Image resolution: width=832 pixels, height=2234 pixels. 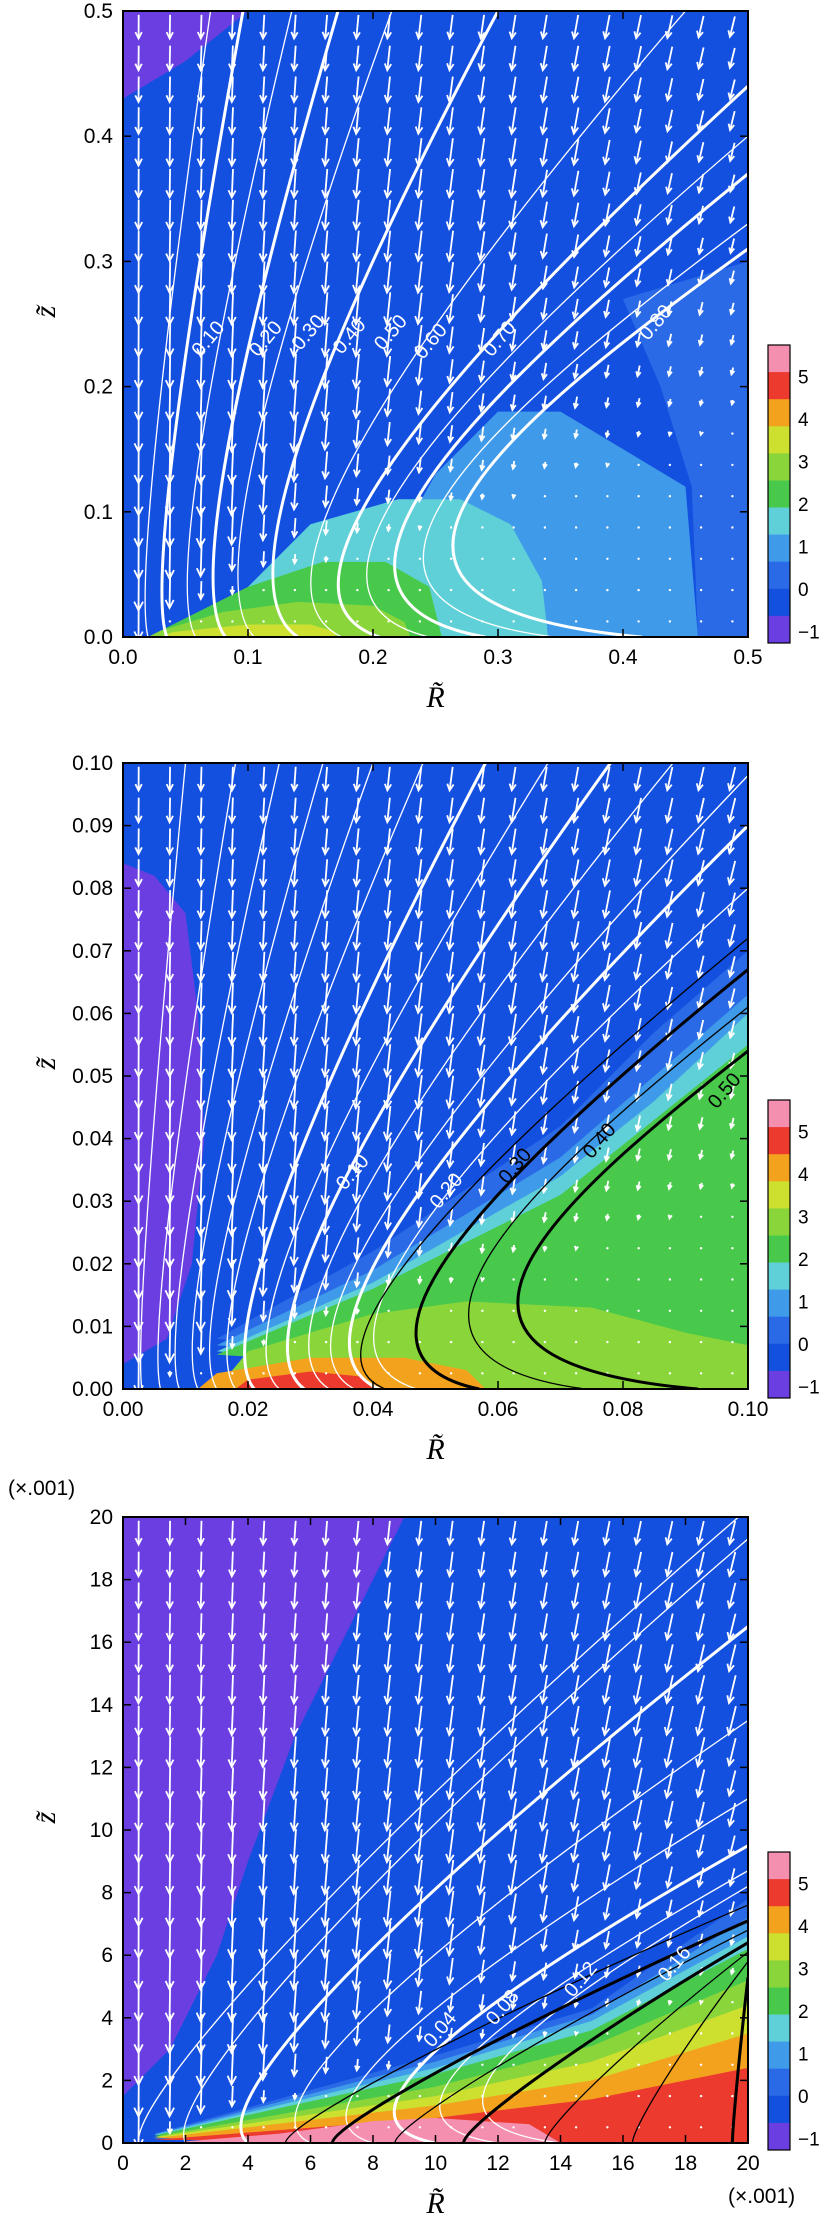 What do you see at coordinates (803, 2055) in the screenshot?
I see `colorbar-tick-label: 1` at bounding box center [803, 2055].